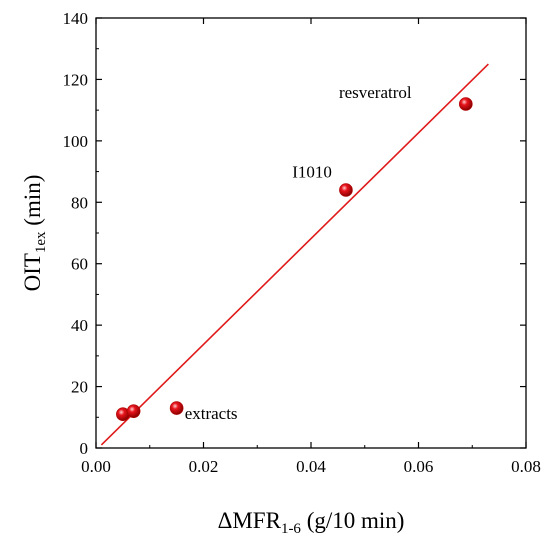 This screenshot has width=550, height=542. What do you see at coordinates (96, 466) in the screenshot?
I see `x-tick-label: 0.00` at bounding box center [96, 466].